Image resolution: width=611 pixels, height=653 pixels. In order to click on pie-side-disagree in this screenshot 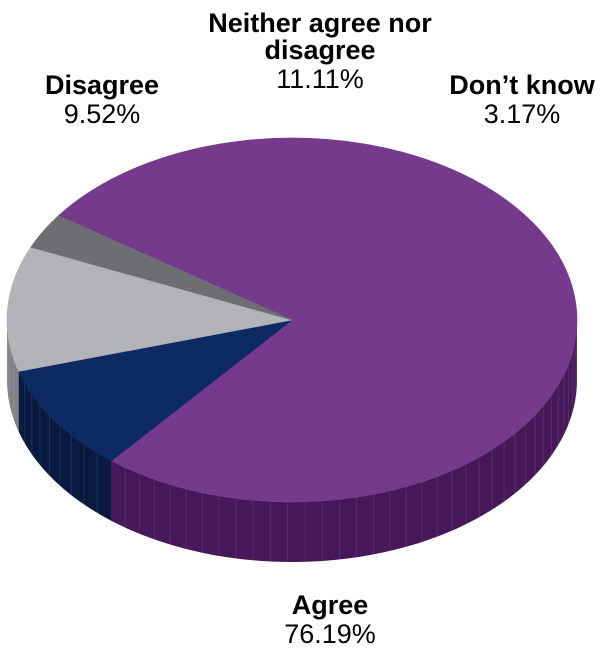, I will do `click(65, 446)`.